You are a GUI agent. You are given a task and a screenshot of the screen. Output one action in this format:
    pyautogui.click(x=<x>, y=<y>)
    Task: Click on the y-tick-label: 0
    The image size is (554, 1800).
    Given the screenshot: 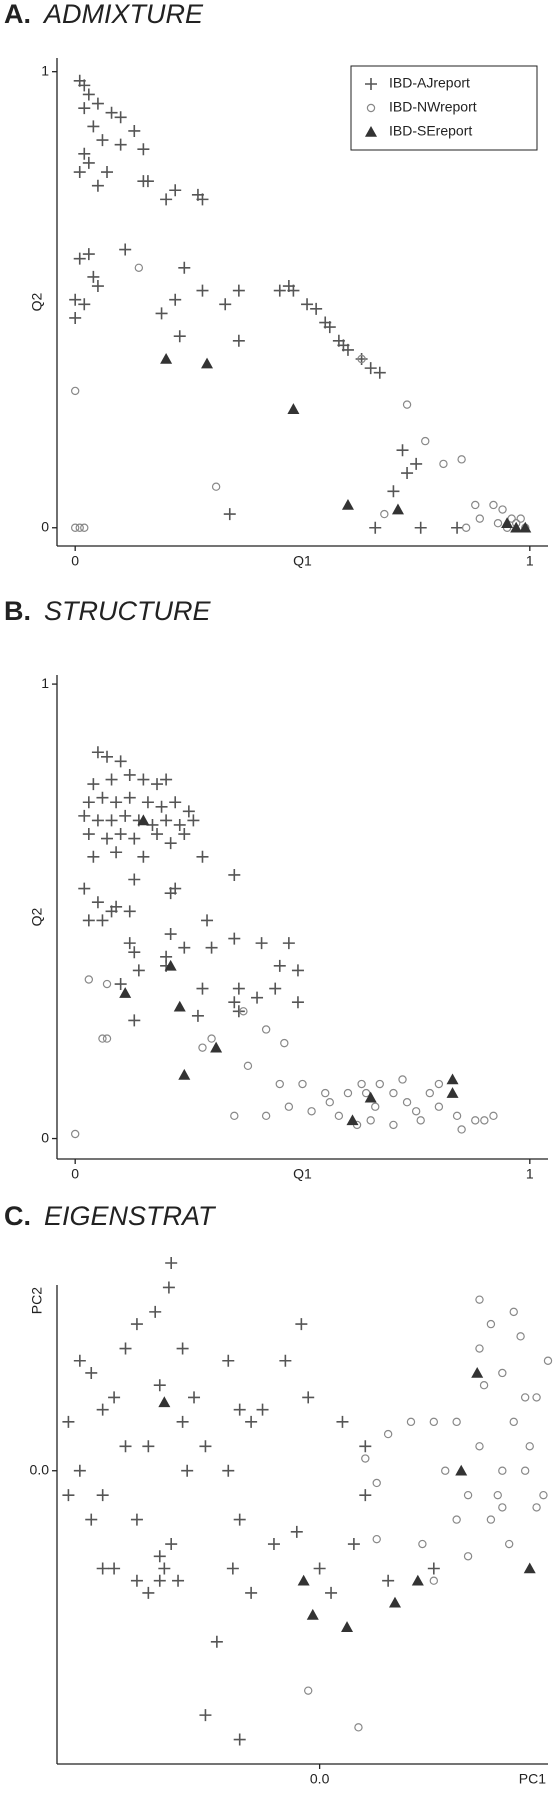 What is the action you would take?
    pyautogui.click(x=45, y=526)
    